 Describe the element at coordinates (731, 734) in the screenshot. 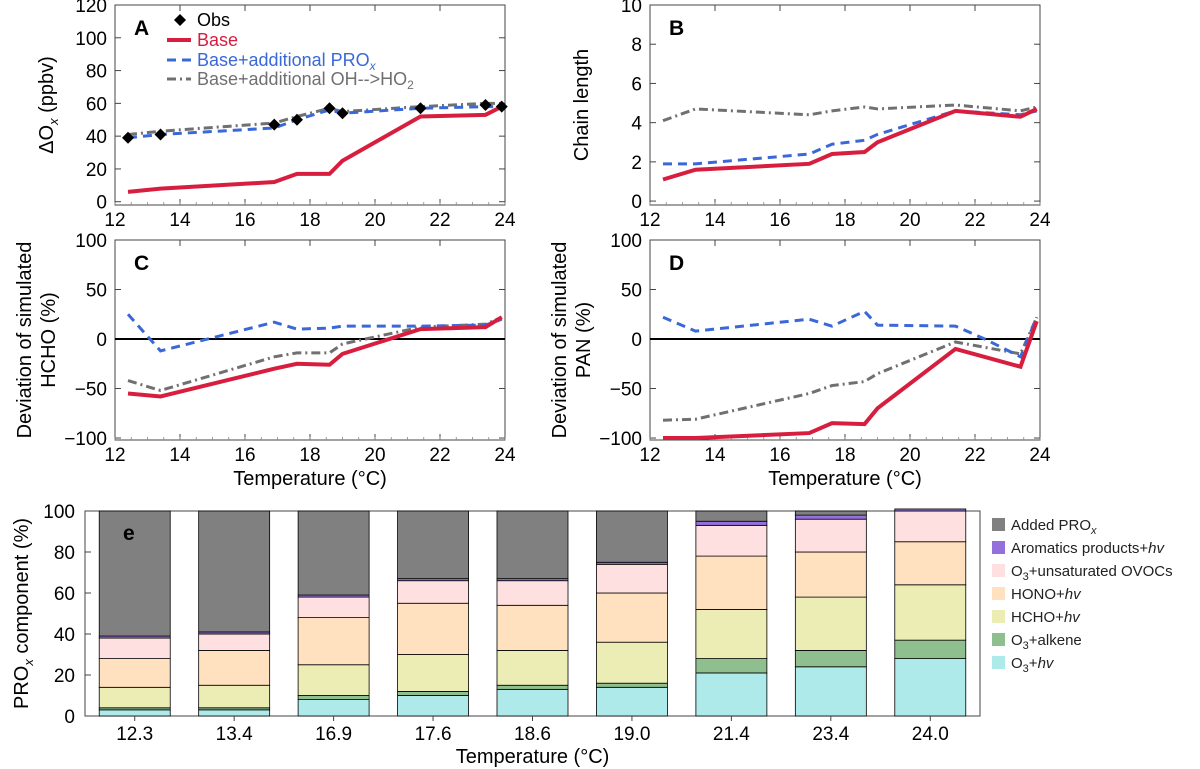

I see `x-tick-label: 21.4` at that location.